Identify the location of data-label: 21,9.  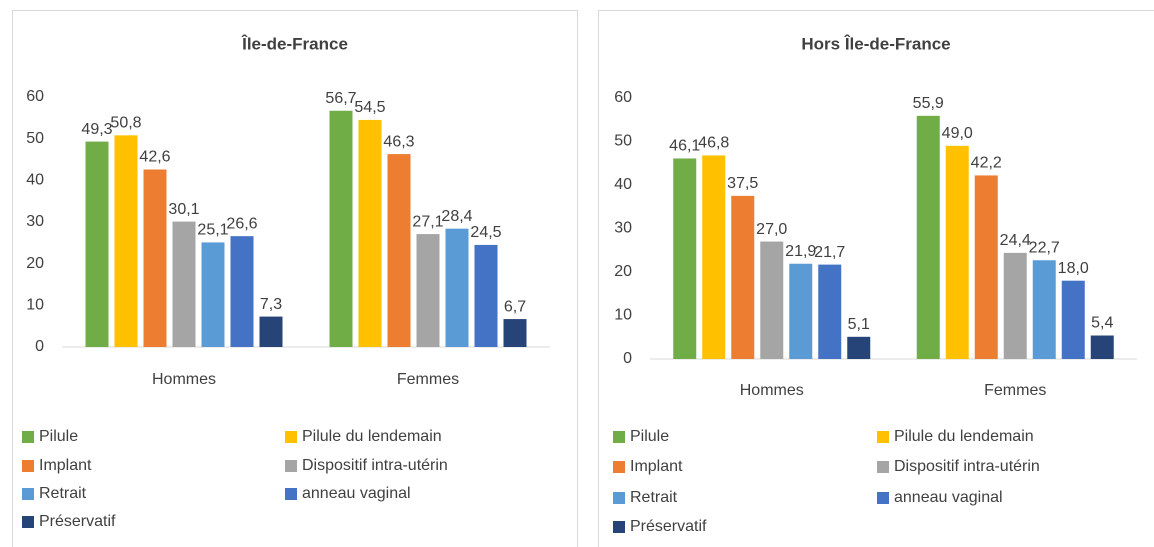
(800, 251).